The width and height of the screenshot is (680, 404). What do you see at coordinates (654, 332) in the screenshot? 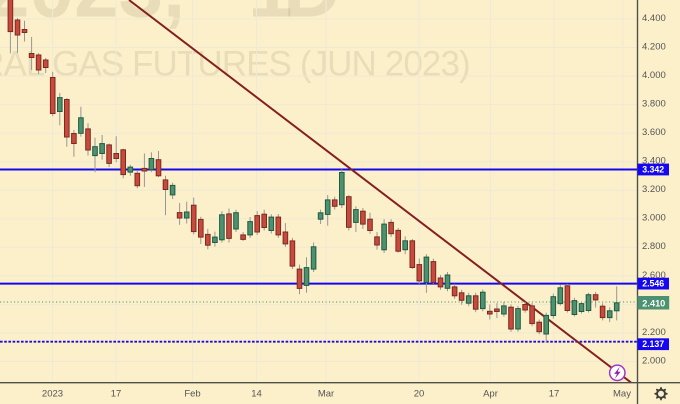
I see `svg-text: 2.200` at bounding box center [654, 332].